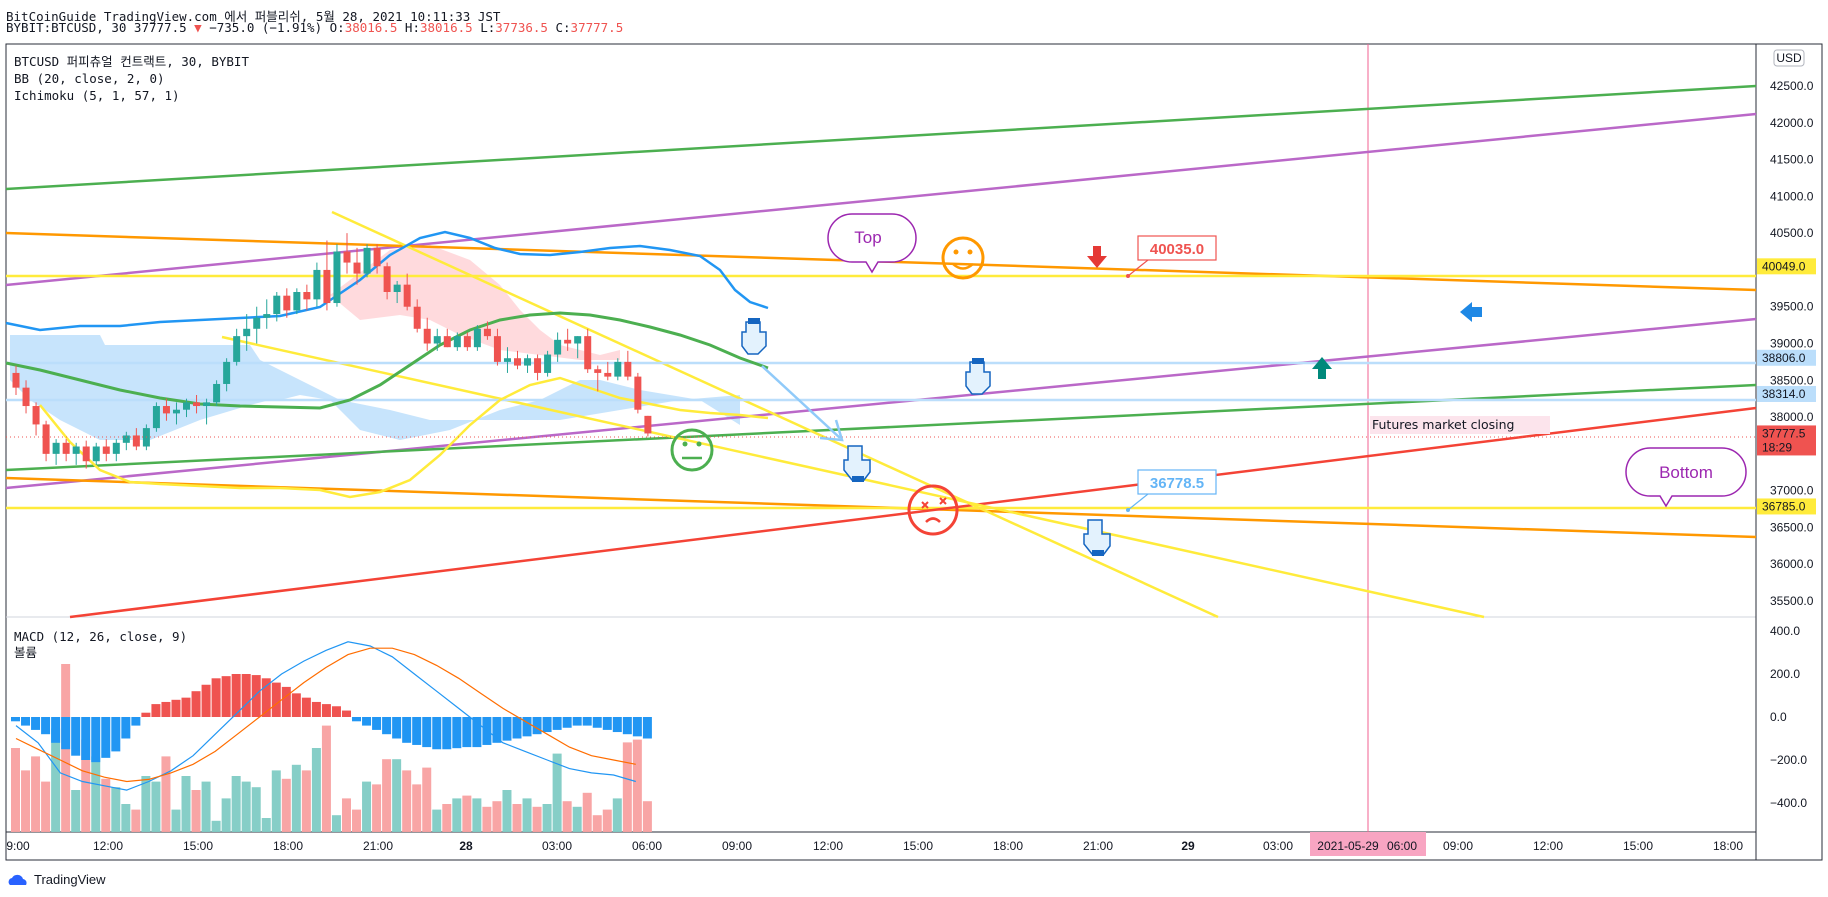  Describe the element at coordinates (466, 846) in the screenshot. I see `time-tick-label: 28` at that location.